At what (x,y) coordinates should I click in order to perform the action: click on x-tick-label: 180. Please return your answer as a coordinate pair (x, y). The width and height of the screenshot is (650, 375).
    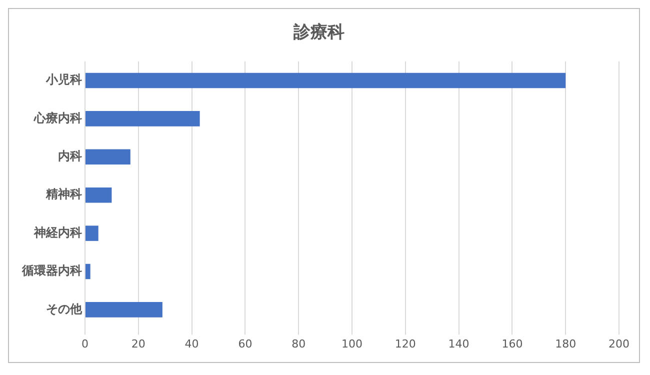
    Looking at the image, I should click on (565, 343).